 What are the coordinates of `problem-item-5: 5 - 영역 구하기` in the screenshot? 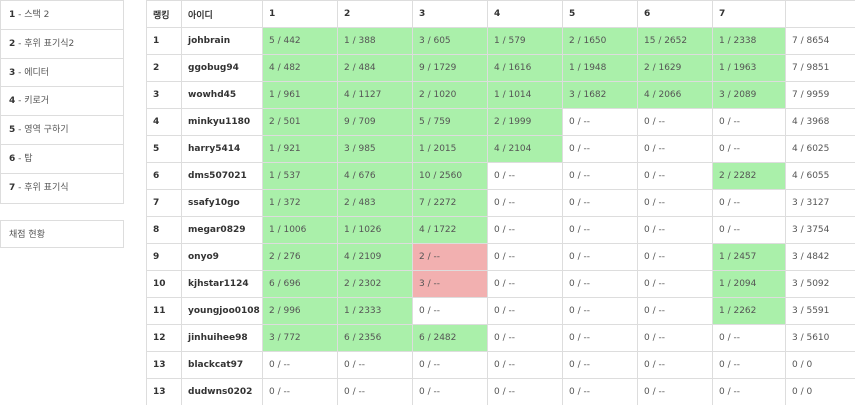 It's located at (62, 130).